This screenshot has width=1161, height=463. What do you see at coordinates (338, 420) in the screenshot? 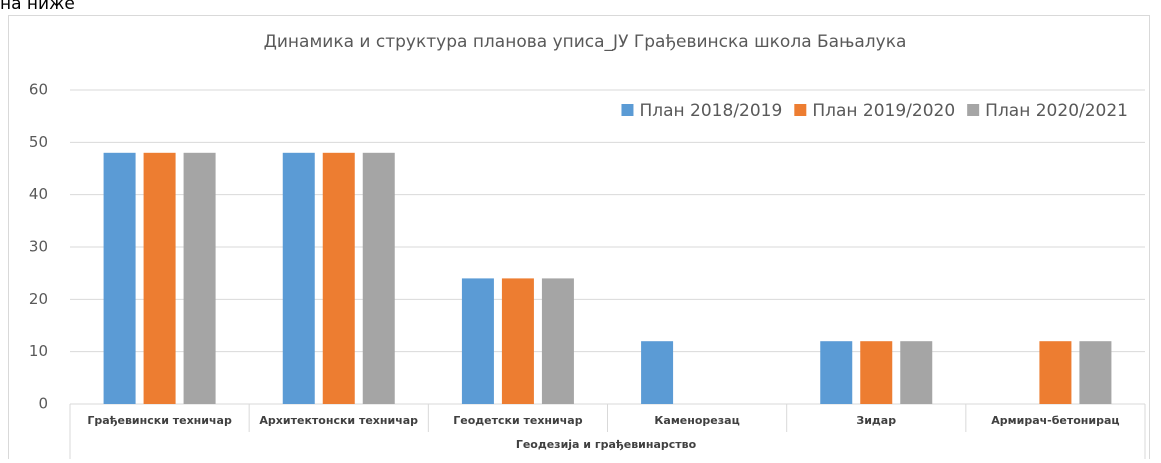
I see `x-tick-label: Архитектонски техничар` at bounding box center [338, 420].